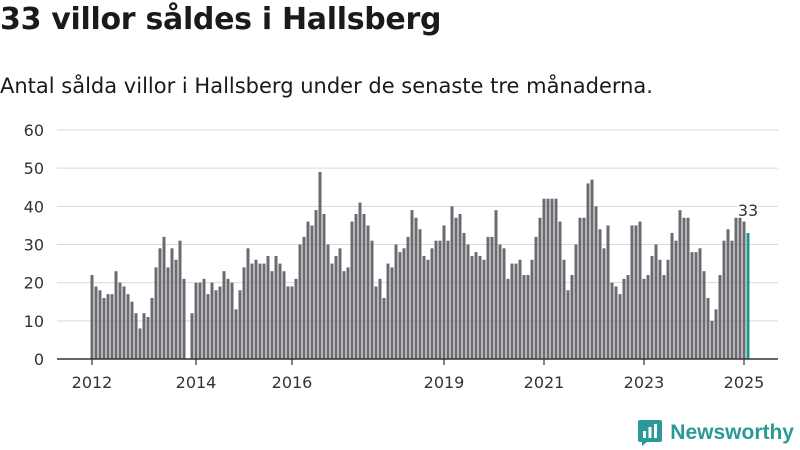 This screenshot has height=450, width=800. What do you see at coordinates (292, 382) in the screenshot?
I see `x-tick-label: 2016` at bounding box center [292, 382].